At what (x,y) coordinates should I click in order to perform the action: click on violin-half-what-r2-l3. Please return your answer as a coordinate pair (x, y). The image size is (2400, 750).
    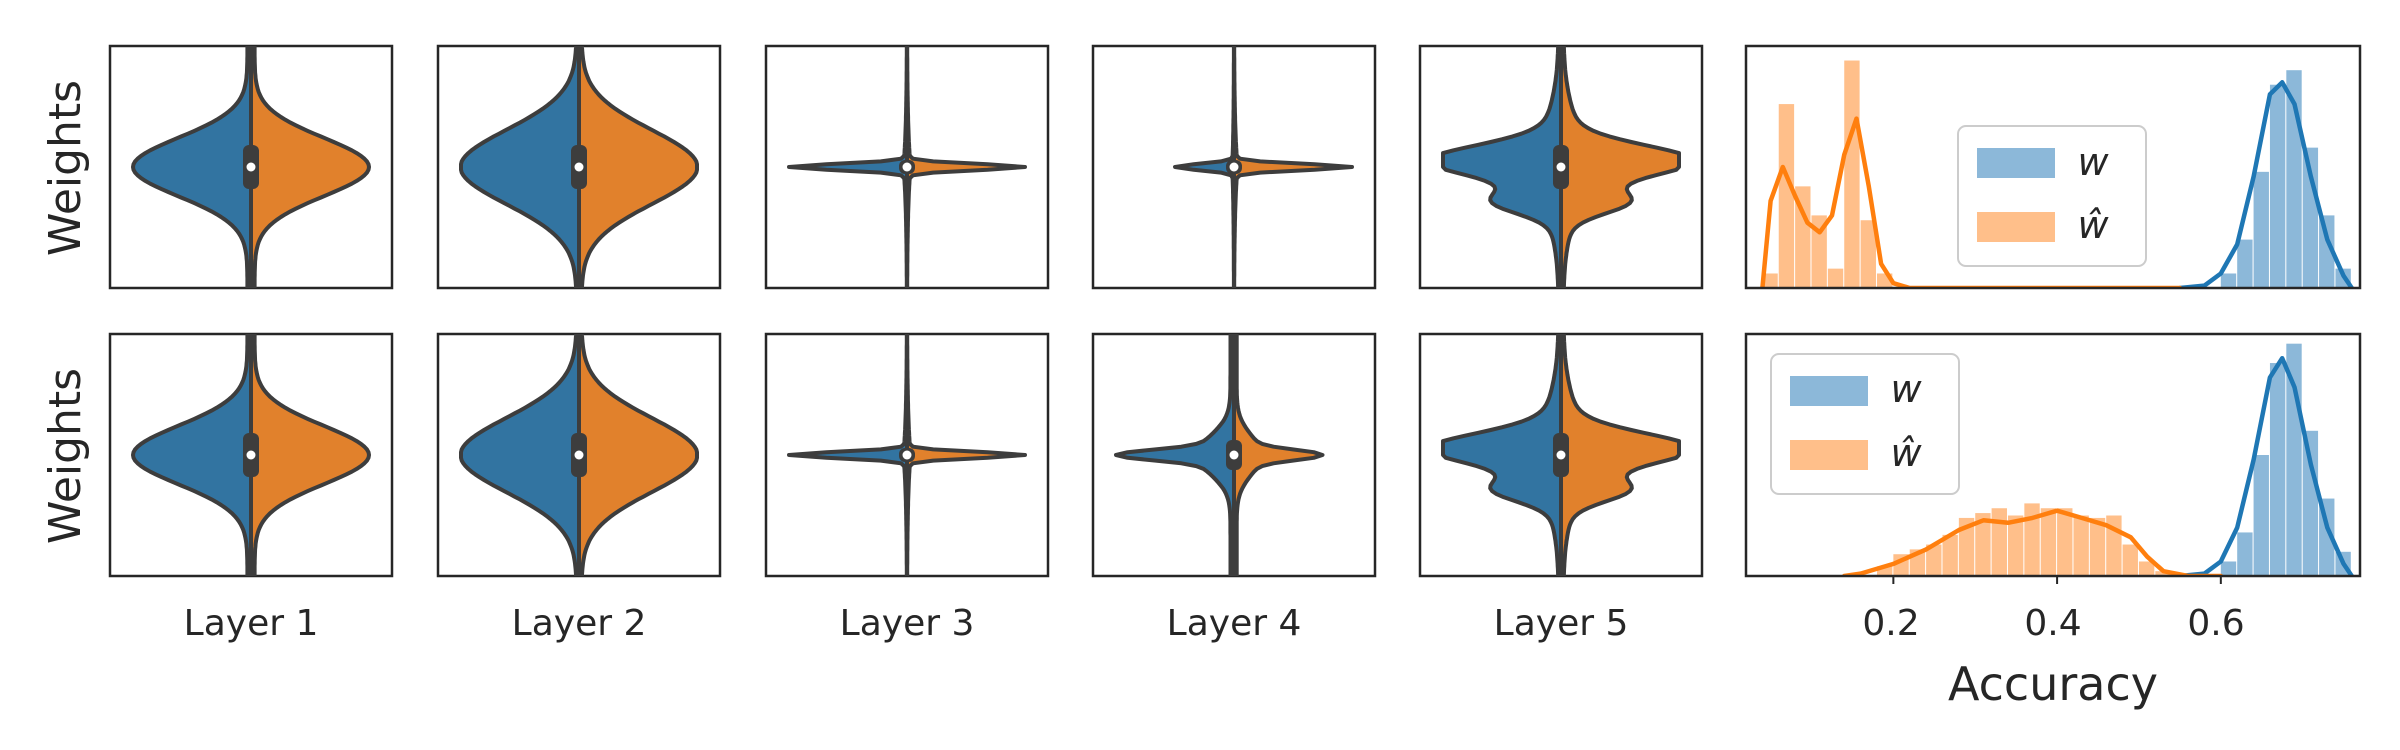
    Looking at the image, I should click on (966, 455).